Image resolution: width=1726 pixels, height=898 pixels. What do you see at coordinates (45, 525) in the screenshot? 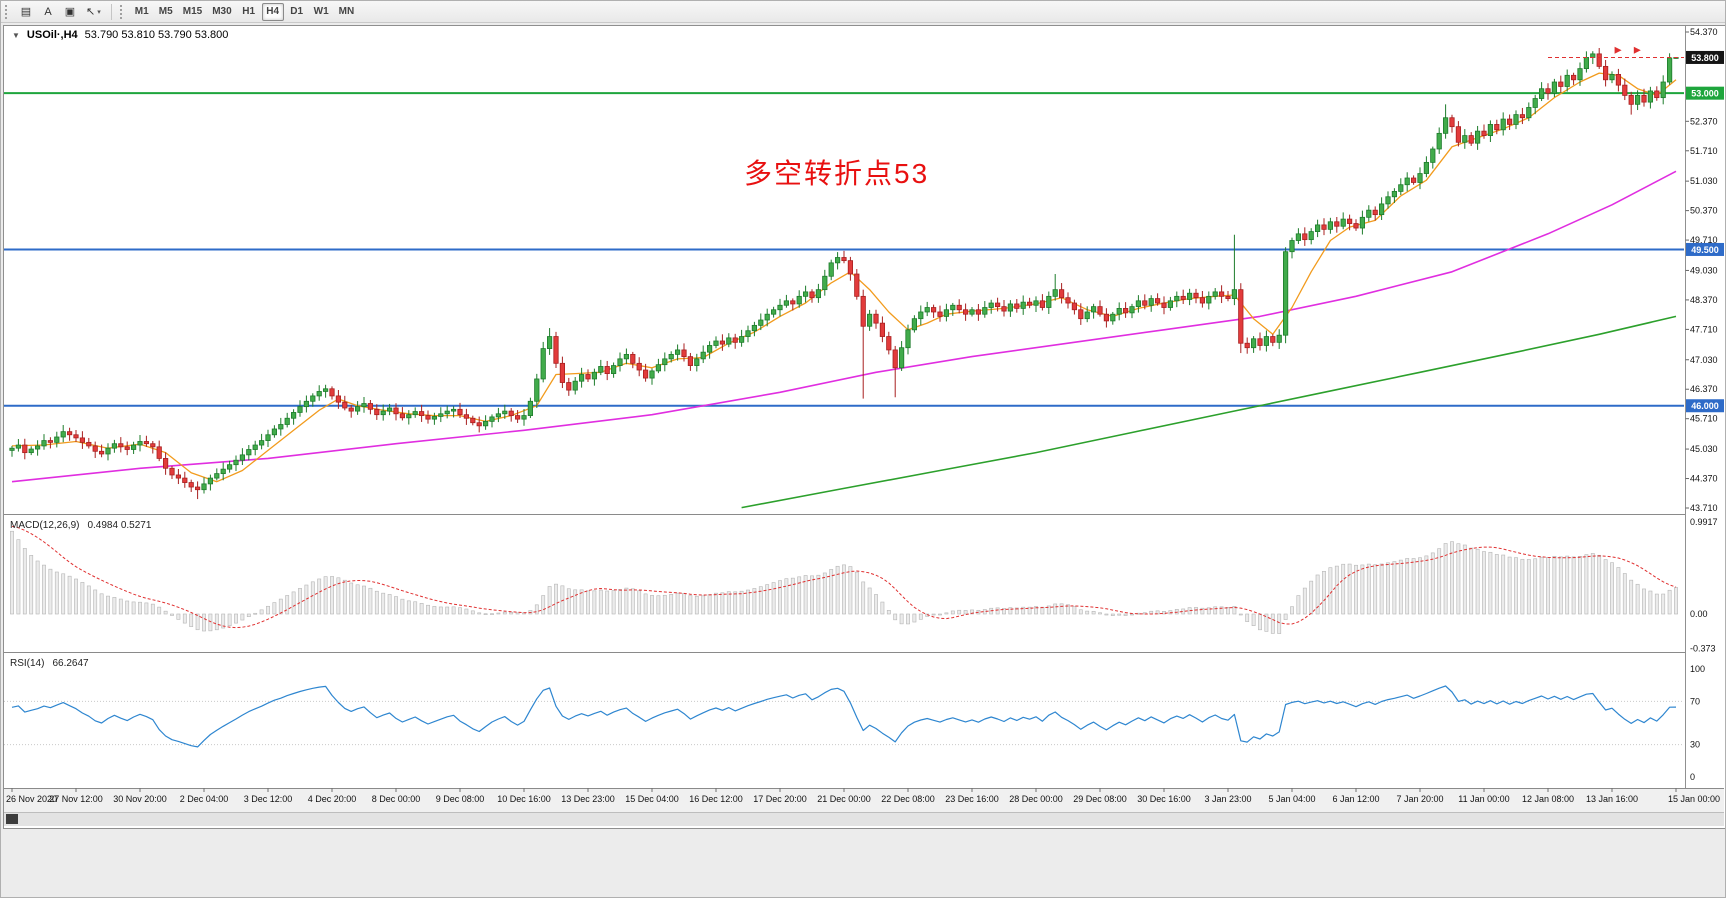
I see `macd-name: MACD(12,26,9)` at bounding box center [45, 525].